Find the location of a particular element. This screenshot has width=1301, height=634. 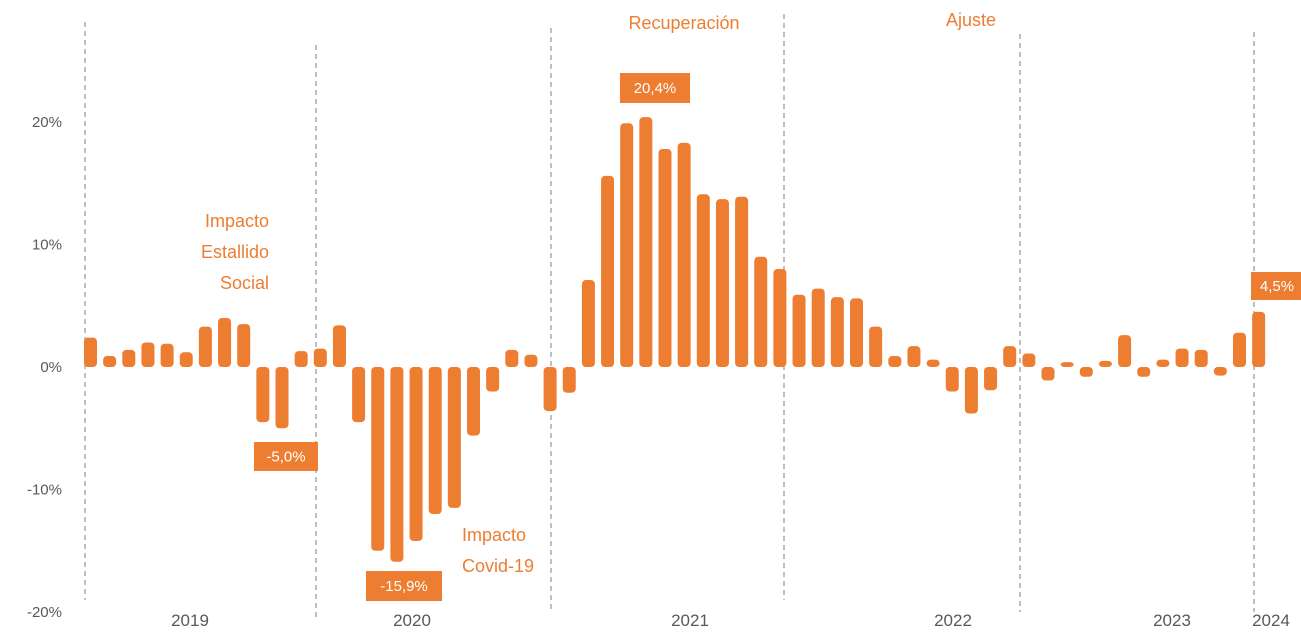

x-axis: 2019 2020 2021 2022 2023 2024 is located at coordinates (730, 620).